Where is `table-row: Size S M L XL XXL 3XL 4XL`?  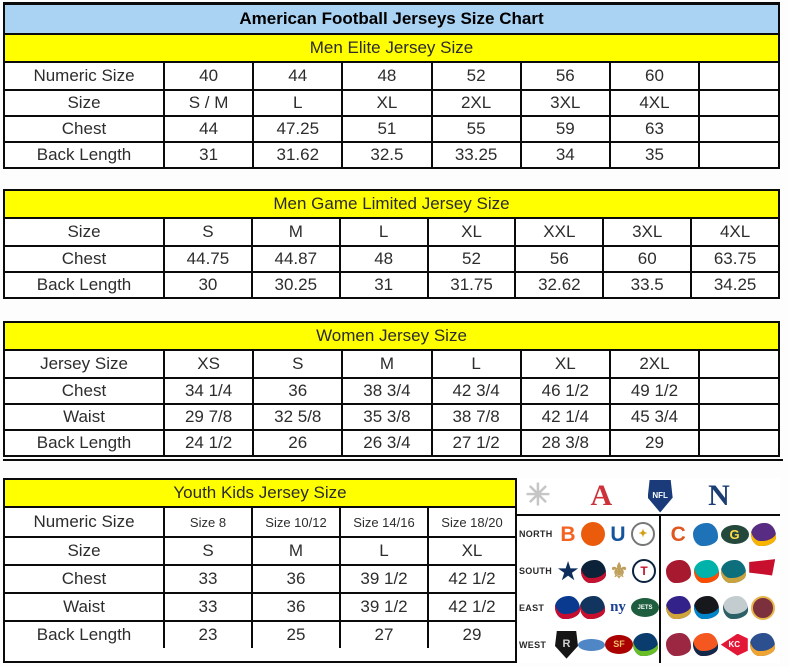 table-row: Size S M L XL XXL 3XL 4XL is located at coordinates (391, 232).